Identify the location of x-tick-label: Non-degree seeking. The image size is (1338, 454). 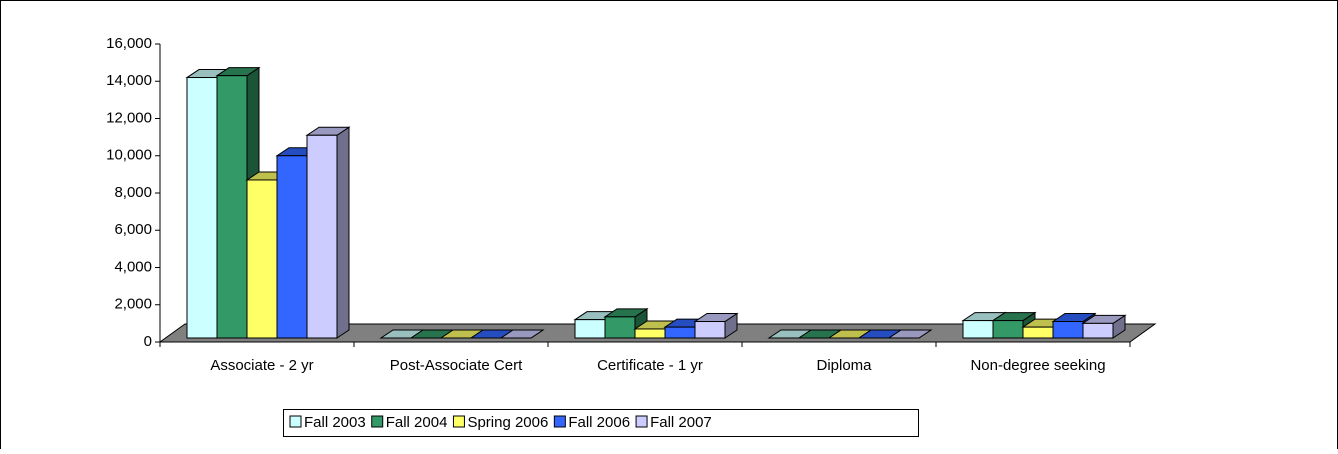
(1037, 365).